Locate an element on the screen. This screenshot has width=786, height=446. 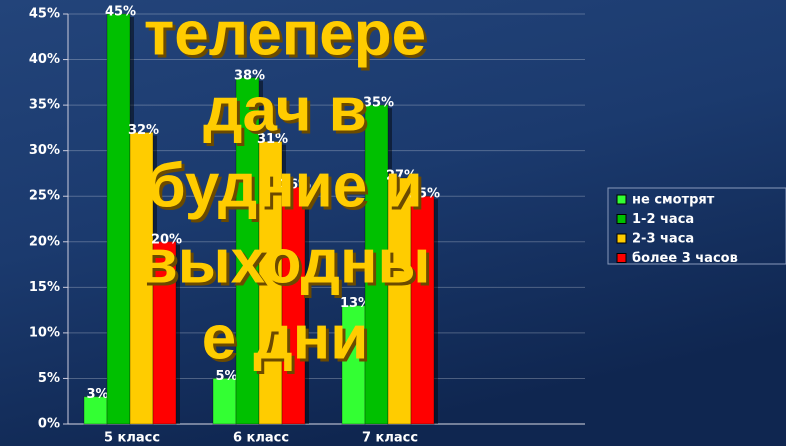
value-label: 27% is located at coordinates (401, 176).